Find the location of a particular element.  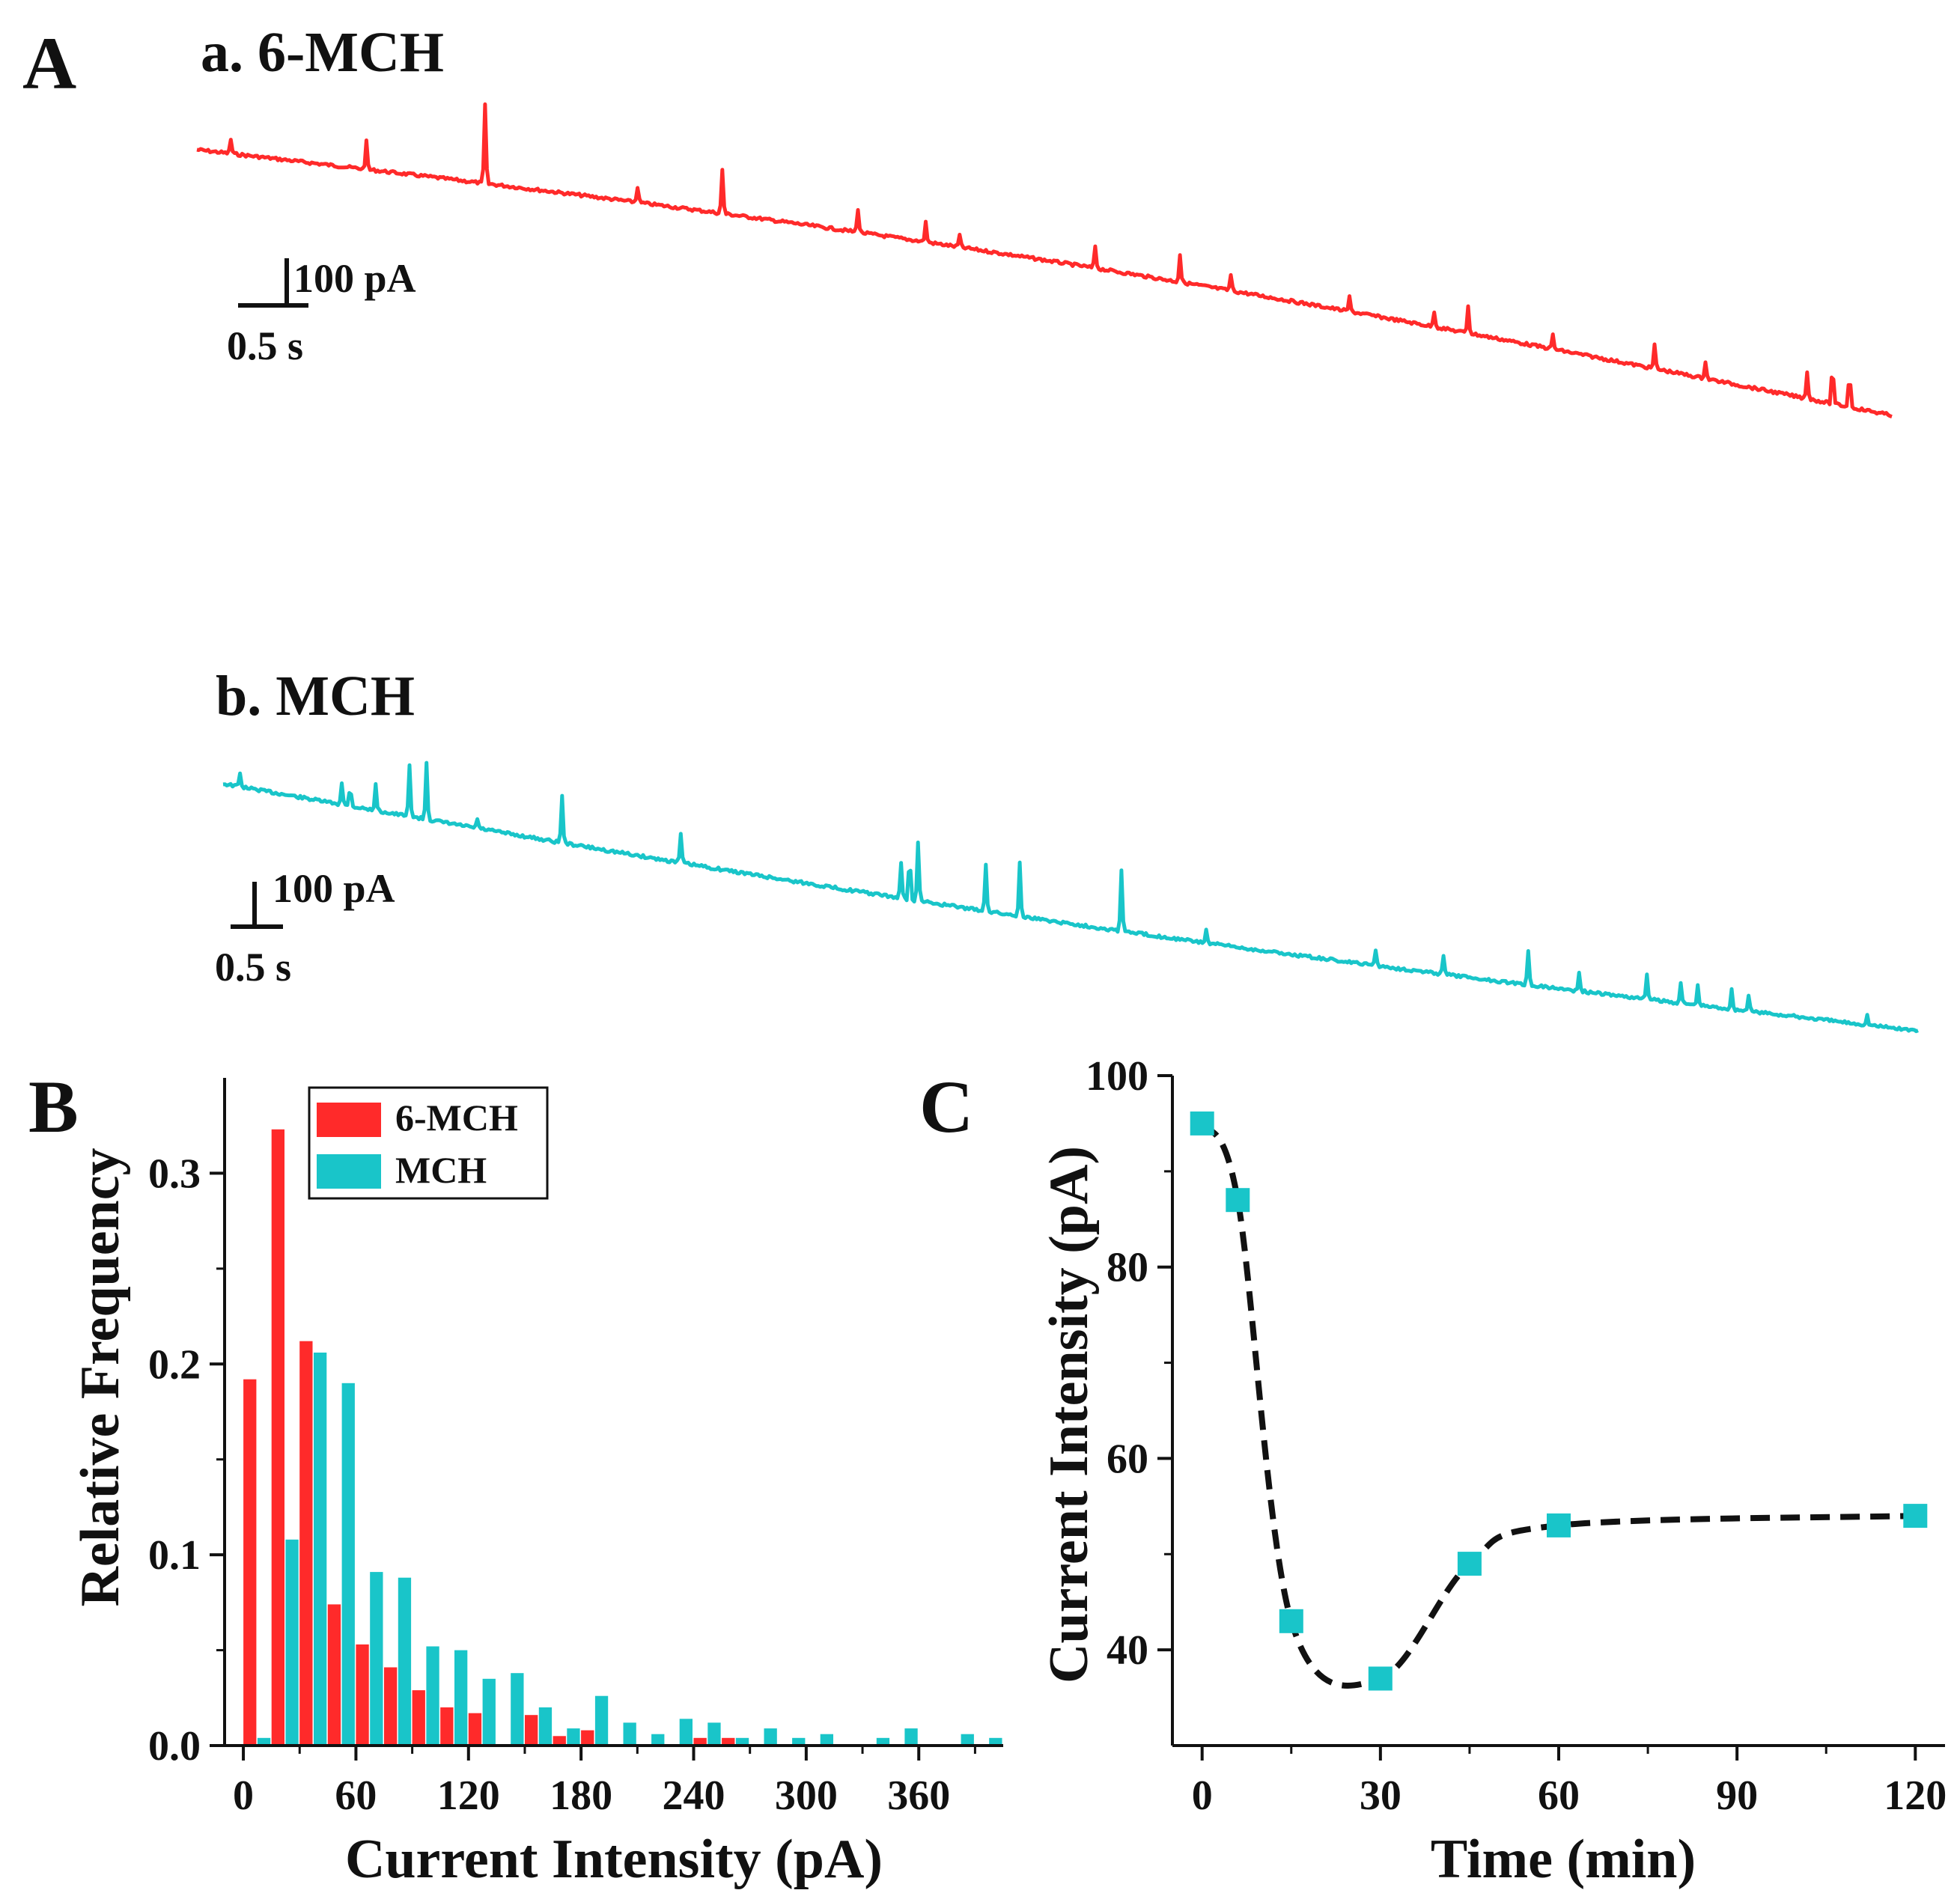

line-chart-y-tick-label: 80 is located at coordinates (1127, 1268).